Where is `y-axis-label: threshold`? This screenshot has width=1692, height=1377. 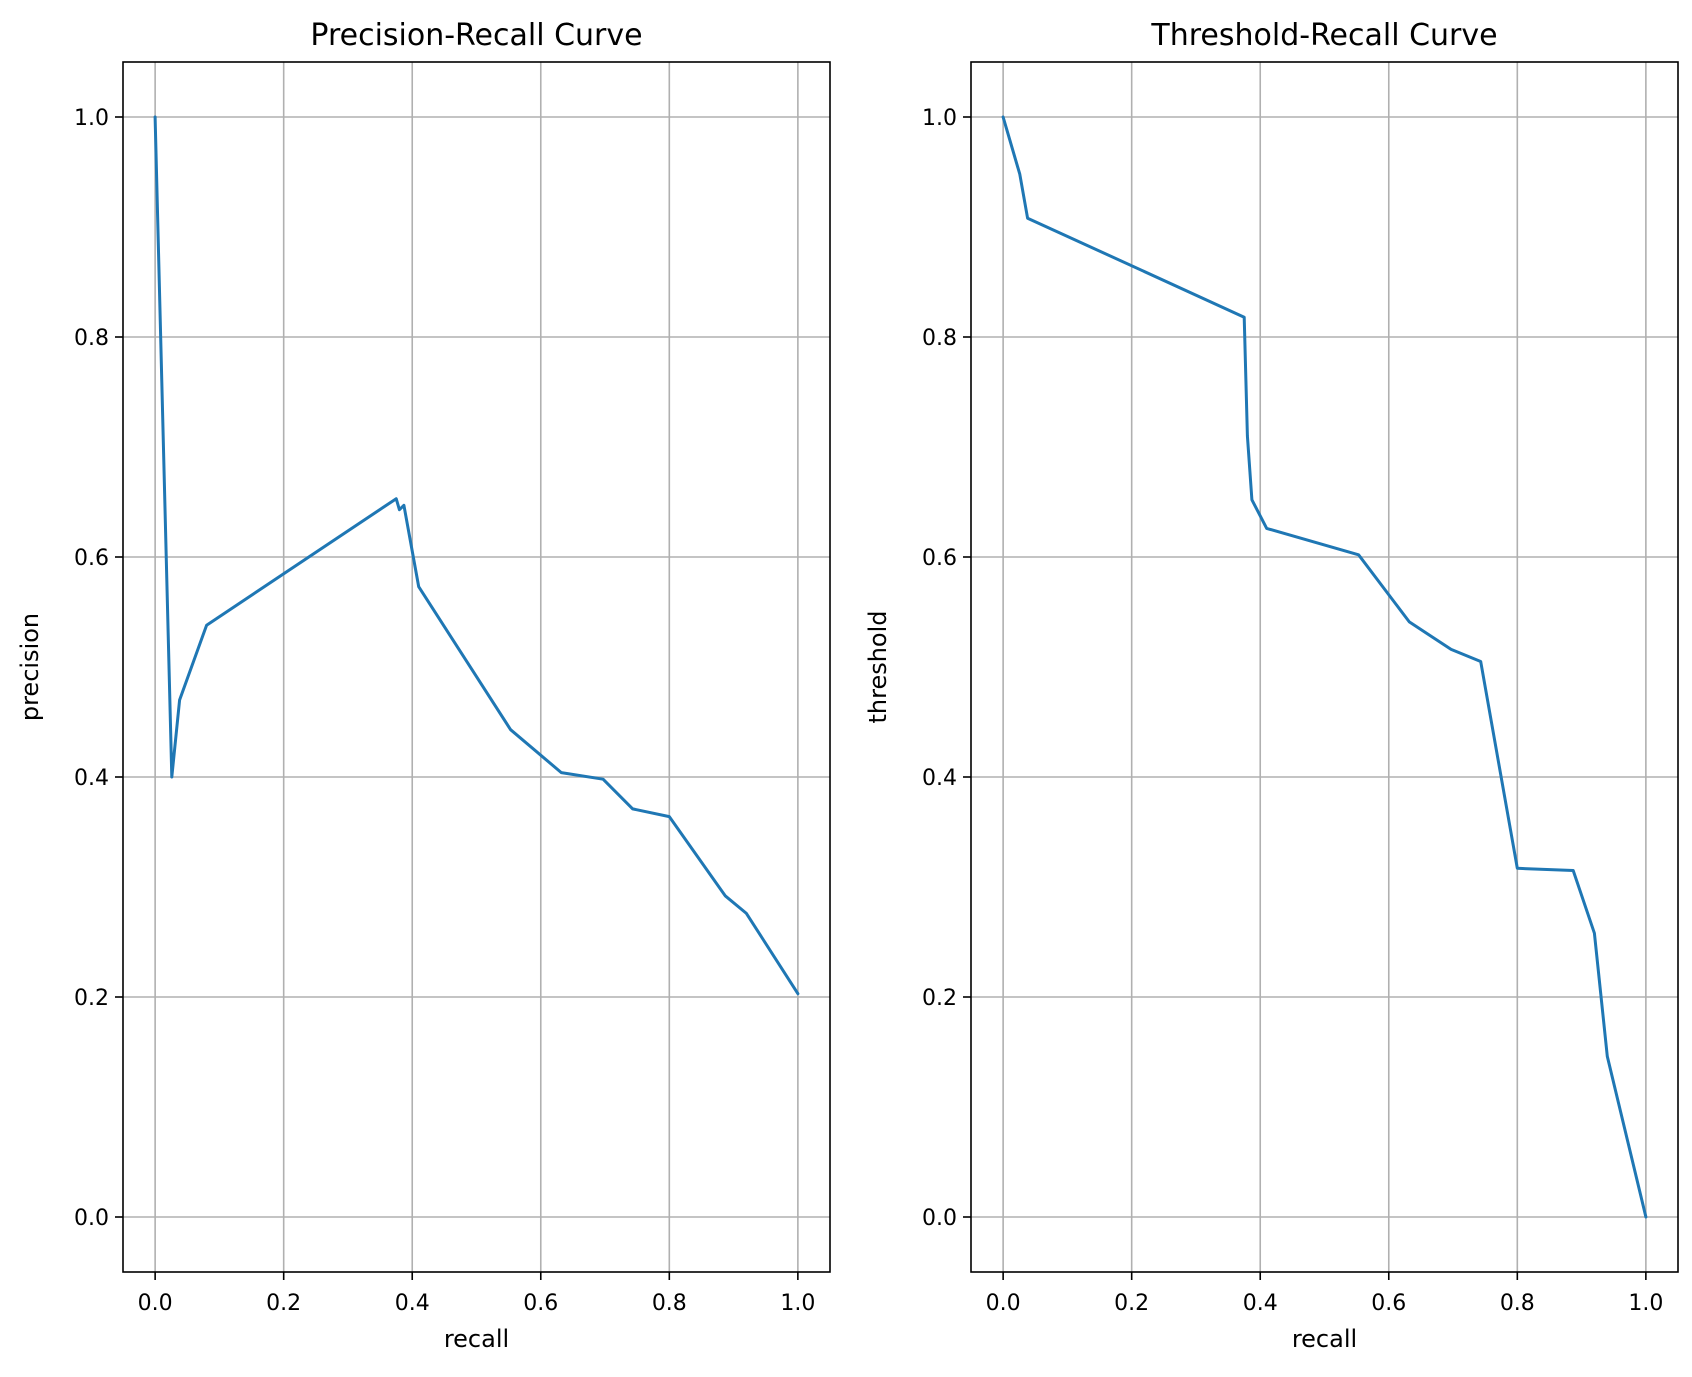 y-axis-label: threshold is located at coordinates (878, 666).